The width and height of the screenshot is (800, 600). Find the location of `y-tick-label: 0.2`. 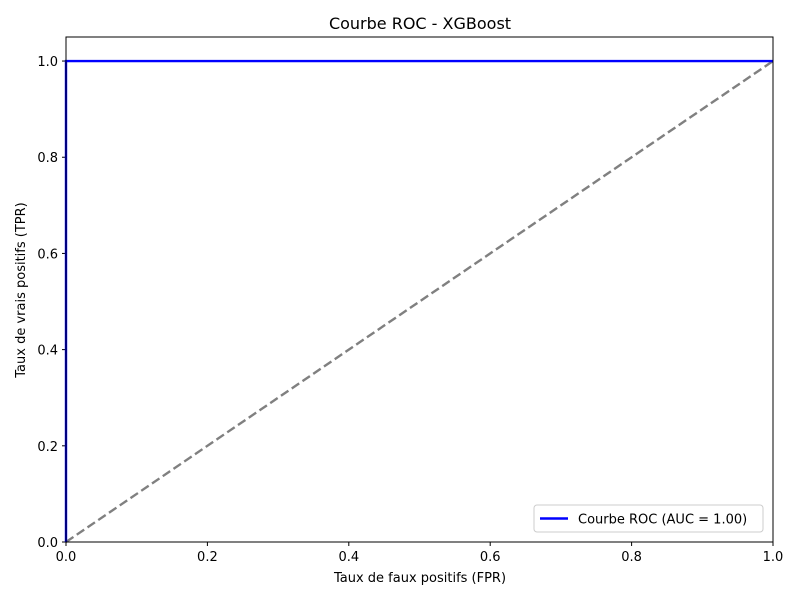

y-tick-label: 0.2 is located at coordinates (47, 447).